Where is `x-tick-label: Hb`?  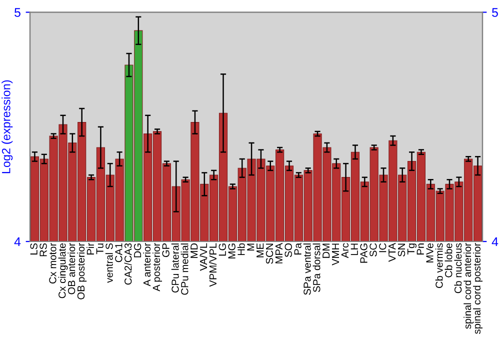 x-tick-label: Hb is located at coordinates (241, 249).